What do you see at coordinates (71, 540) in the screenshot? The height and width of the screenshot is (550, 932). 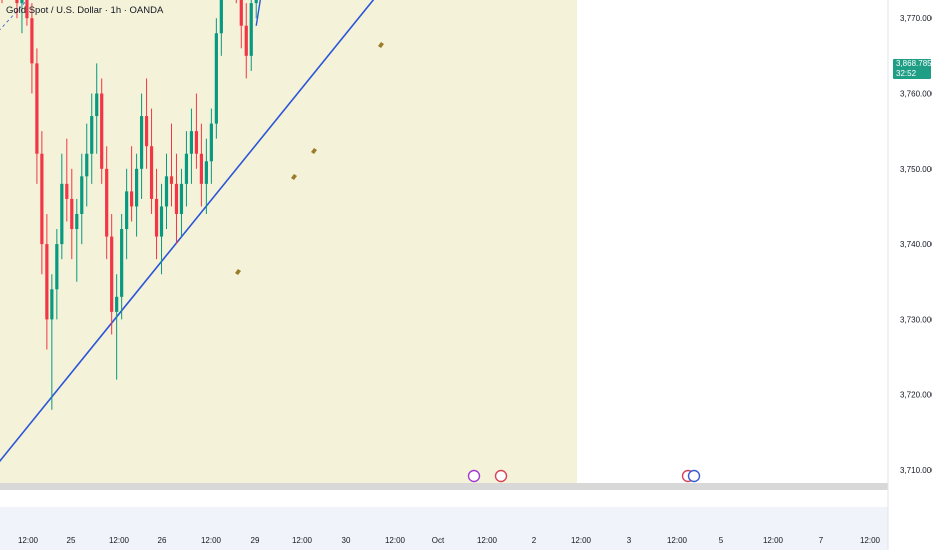 I see `x-tick-label: 25` at bounding box center [71, 540].